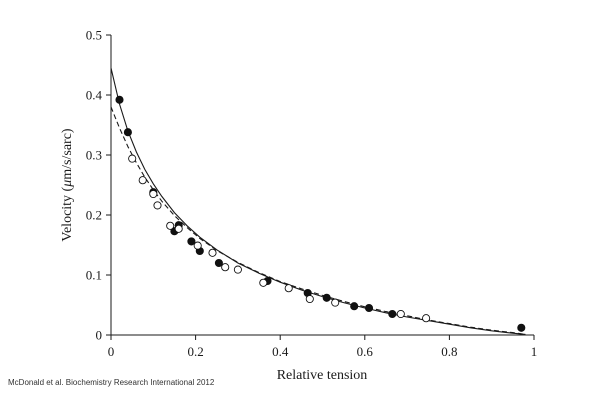 The image size is (600, 400). I want to click on y-tick-label: 0.2, so click(94, 215).